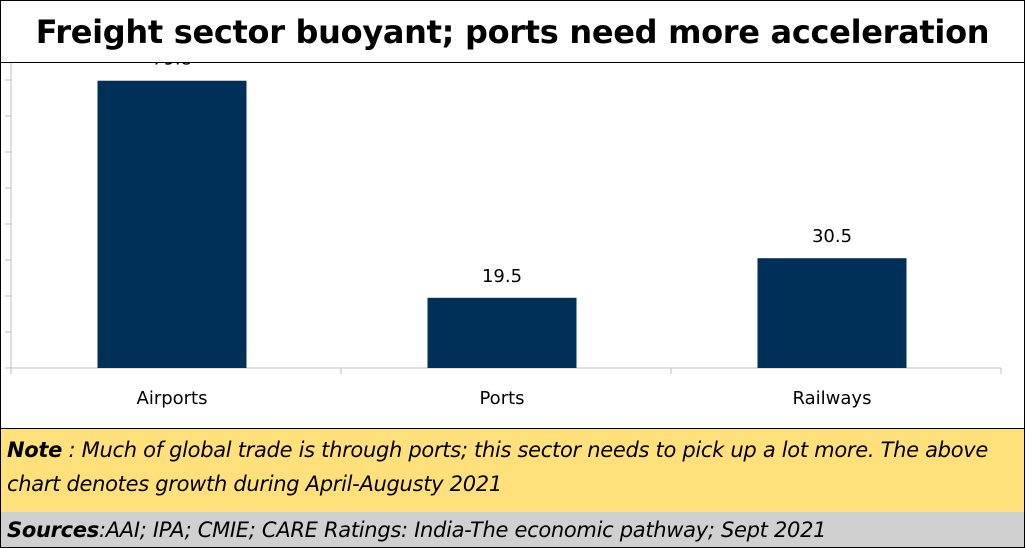 The height and width of the screenshot is (548, 1025). Describe the element at coordinates (53, 529) in the screenshot. I see `sources-label: Sources` at that location.